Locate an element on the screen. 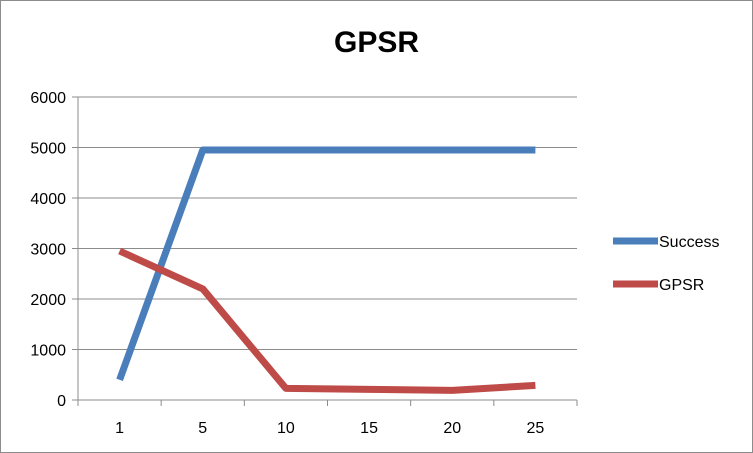 This screenshot has width=753, height=453. y-tick-label: 4000 is located at coordinates (48, 199).